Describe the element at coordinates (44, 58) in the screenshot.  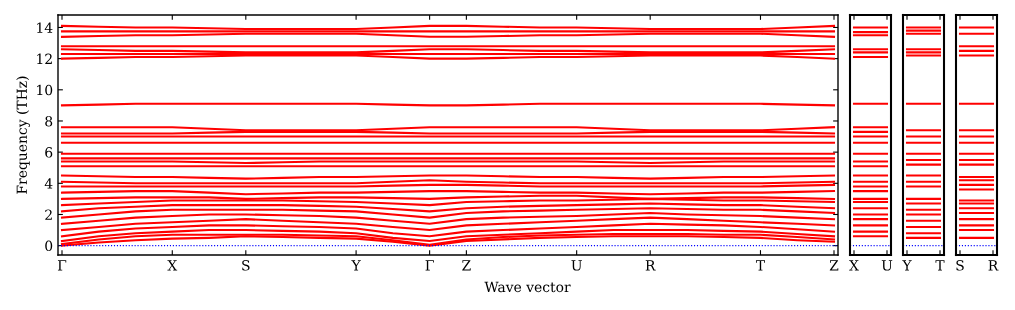
I see `y-tick-label: 12` at that location.